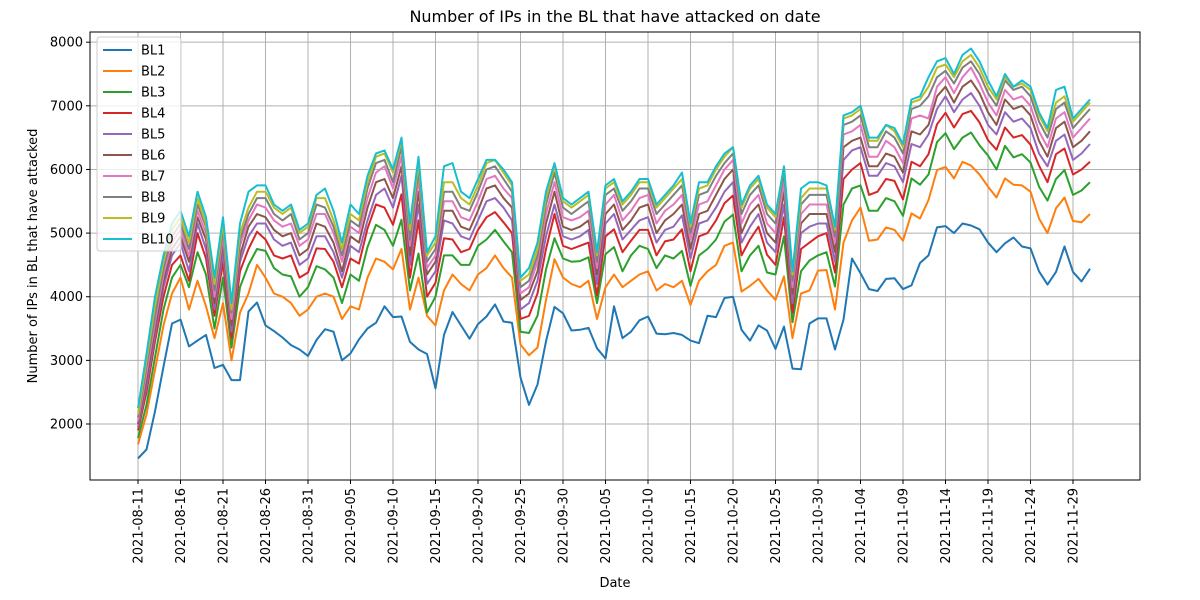 This screenshot has width=1200, height=600. Describe the element at coordinates (436, 526) in the screenshot. I see `x-tick-label: 2021-09-15` at that location.